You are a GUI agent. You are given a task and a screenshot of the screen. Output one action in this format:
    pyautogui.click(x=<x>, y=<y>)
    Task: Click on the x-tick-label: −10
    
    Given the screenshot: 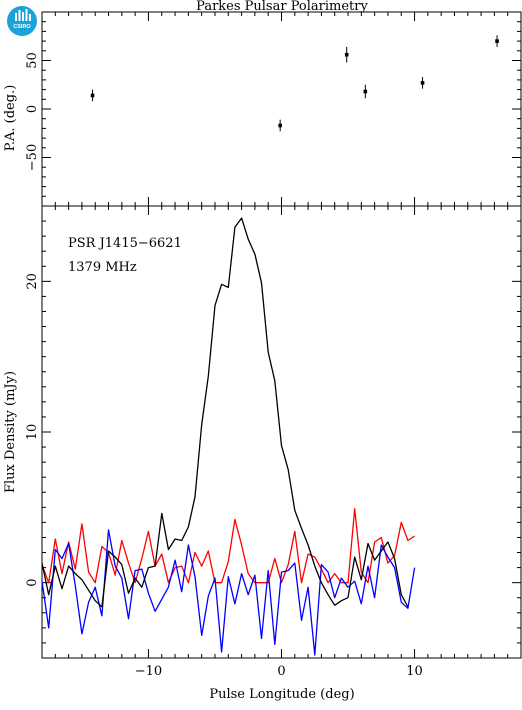 What is the action you would take?
    pyautogui.click(x=148, y=671)
    